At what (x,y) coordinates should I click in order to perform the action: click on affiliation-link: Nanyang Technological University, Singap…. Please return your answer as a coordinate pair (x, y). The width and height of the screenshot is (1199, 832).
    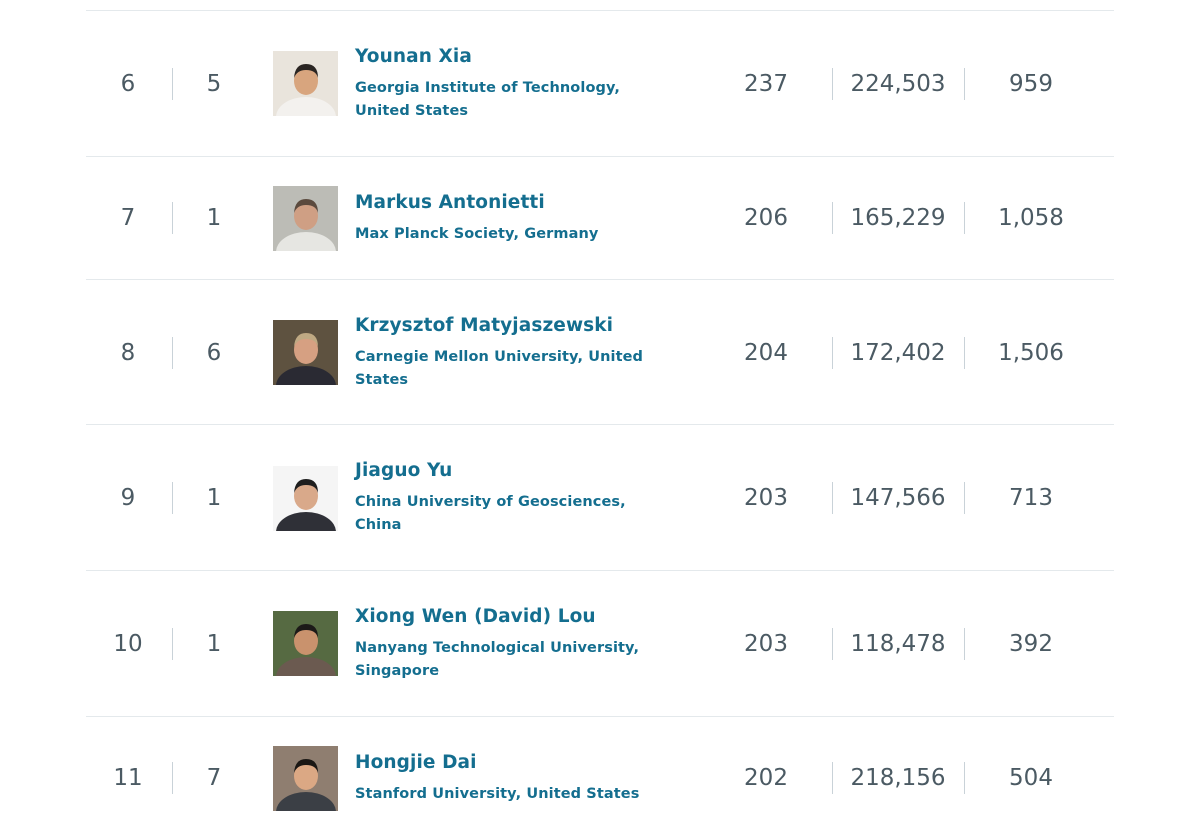
    Looking at the image, I should click on (497, 659).